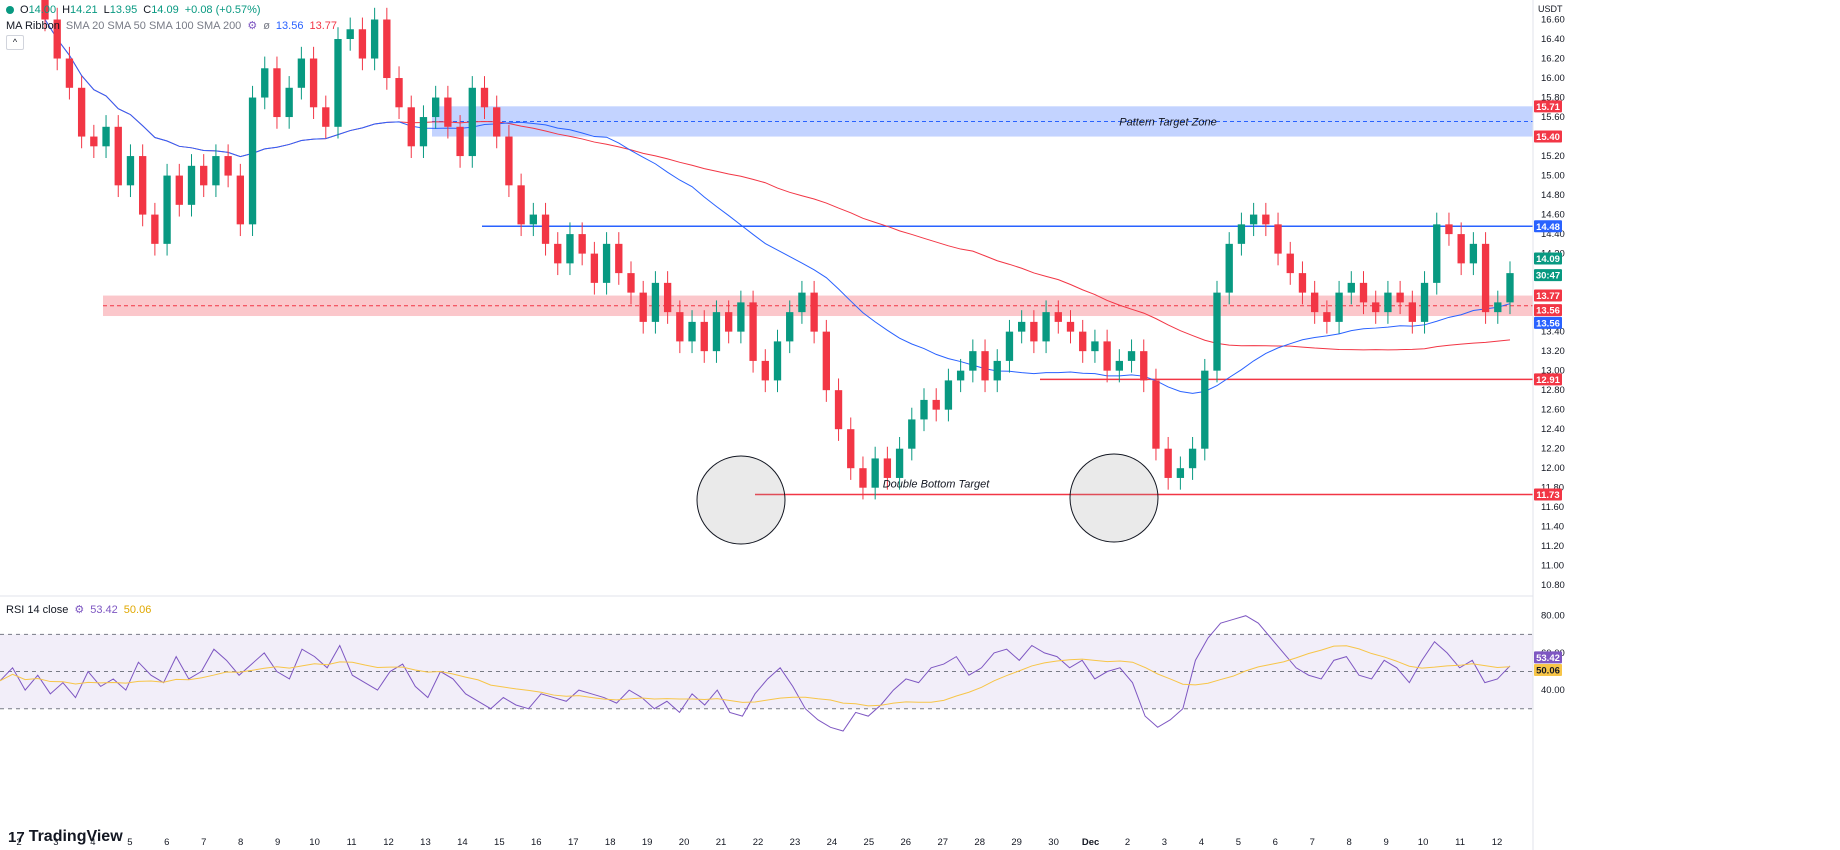 The image size is (1840, 850). Describe the element at coordinates (1553, 195) in the screenshot. I see `y-axis-tick-label: 14.80` at that location.